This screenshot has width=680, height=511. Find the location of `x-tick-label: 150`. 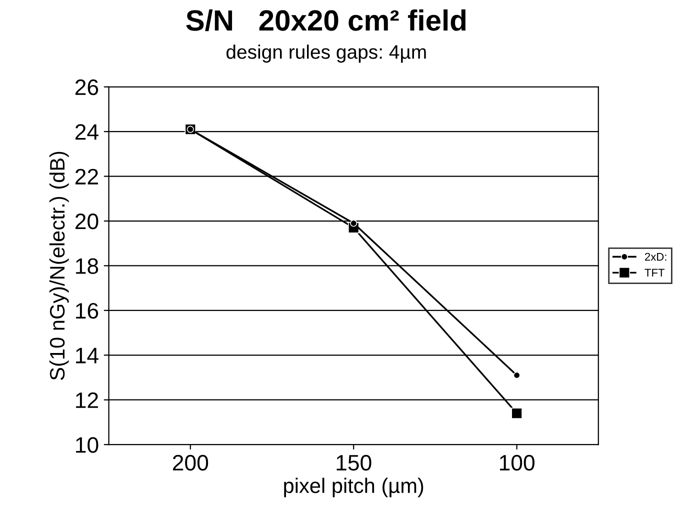

x-tick-label: 150 is located at coordinates (354, 462).